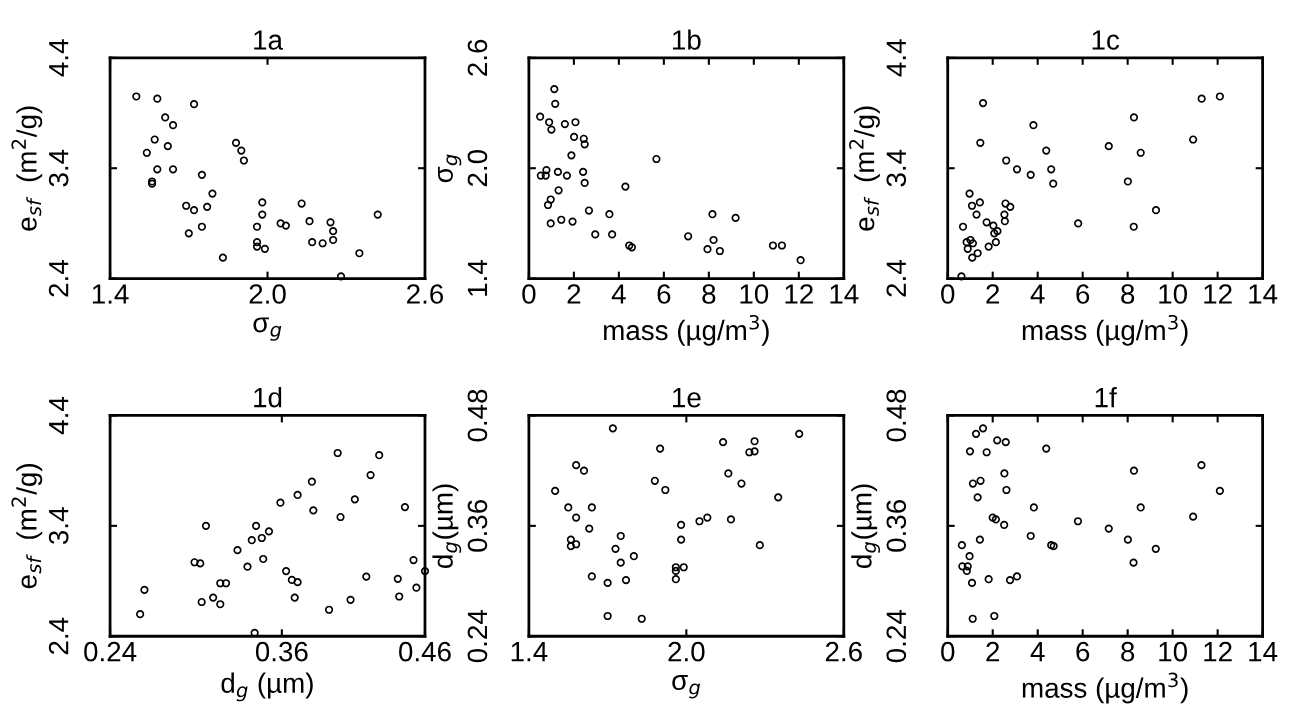 This screenshot has height=723, width=1295. What do you see at coordinates (477, 57) in the screenshot?
I see `y-tick-label: 2.6` at bounding box center [477, 57].